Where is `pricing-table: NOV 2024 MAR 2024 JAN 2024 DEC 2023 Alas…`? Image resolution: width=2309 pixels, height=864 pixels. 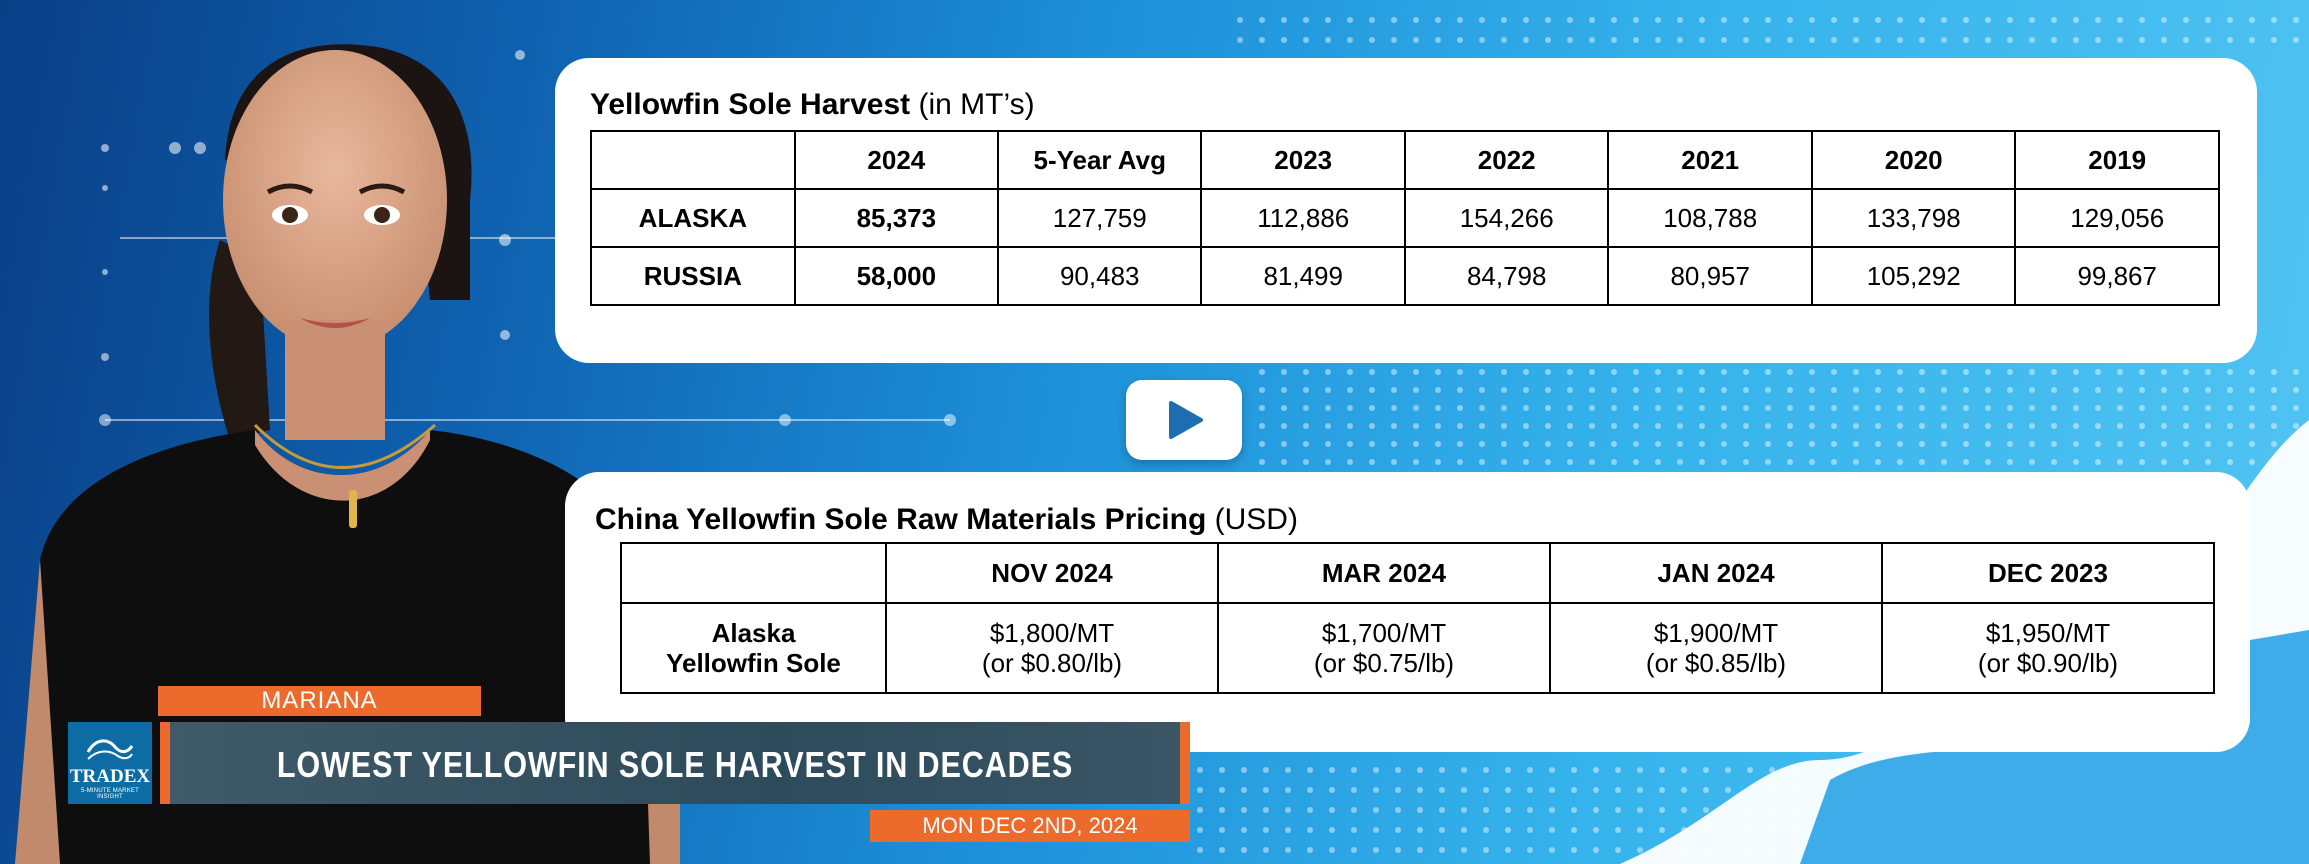
pricing-table: NOV 2024 MAR 2024 JAN 2024 DEC 2023 Alas… is located at coordinates (1417, 618).